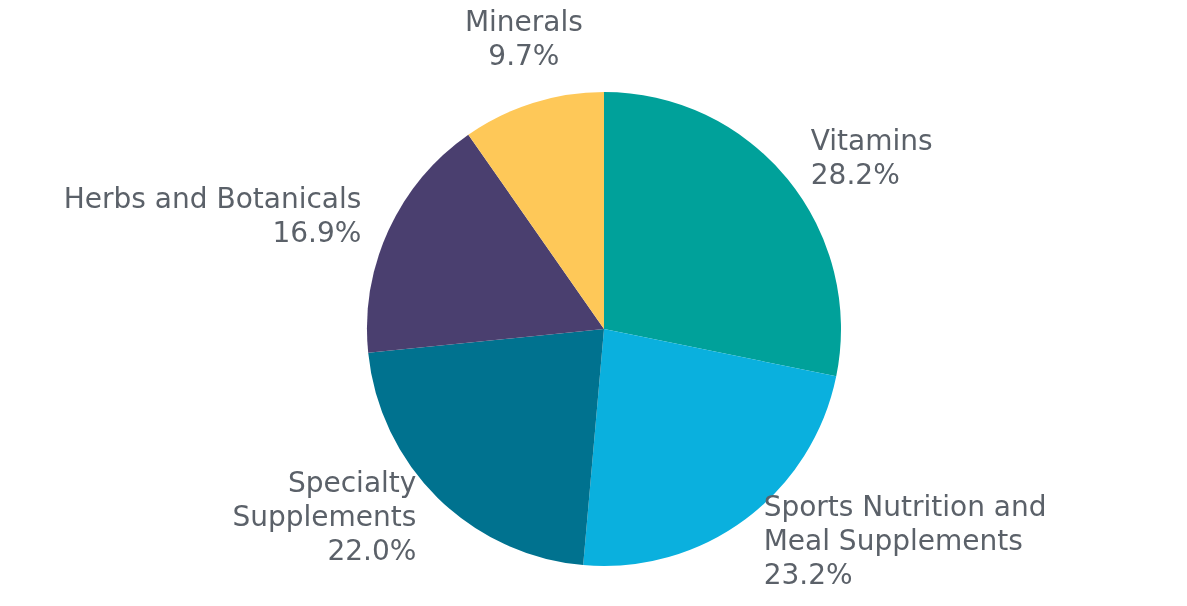 The height and width of the screenshot is (606, 1187). What do you see at coordinates (808, 575) in the screenshot?
I see `data-label: 23.2%` at bounding box center [808, 575].